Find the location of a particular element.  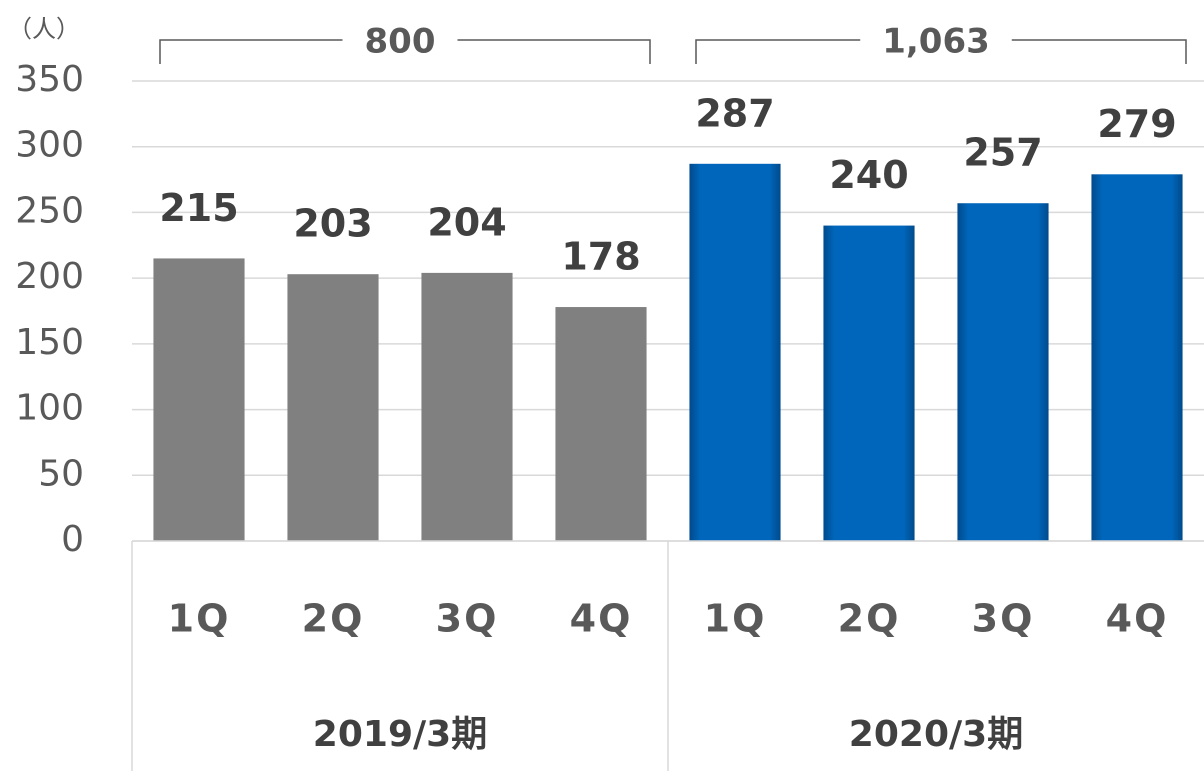

data-label: 287 is located at coordinates (734, 113).